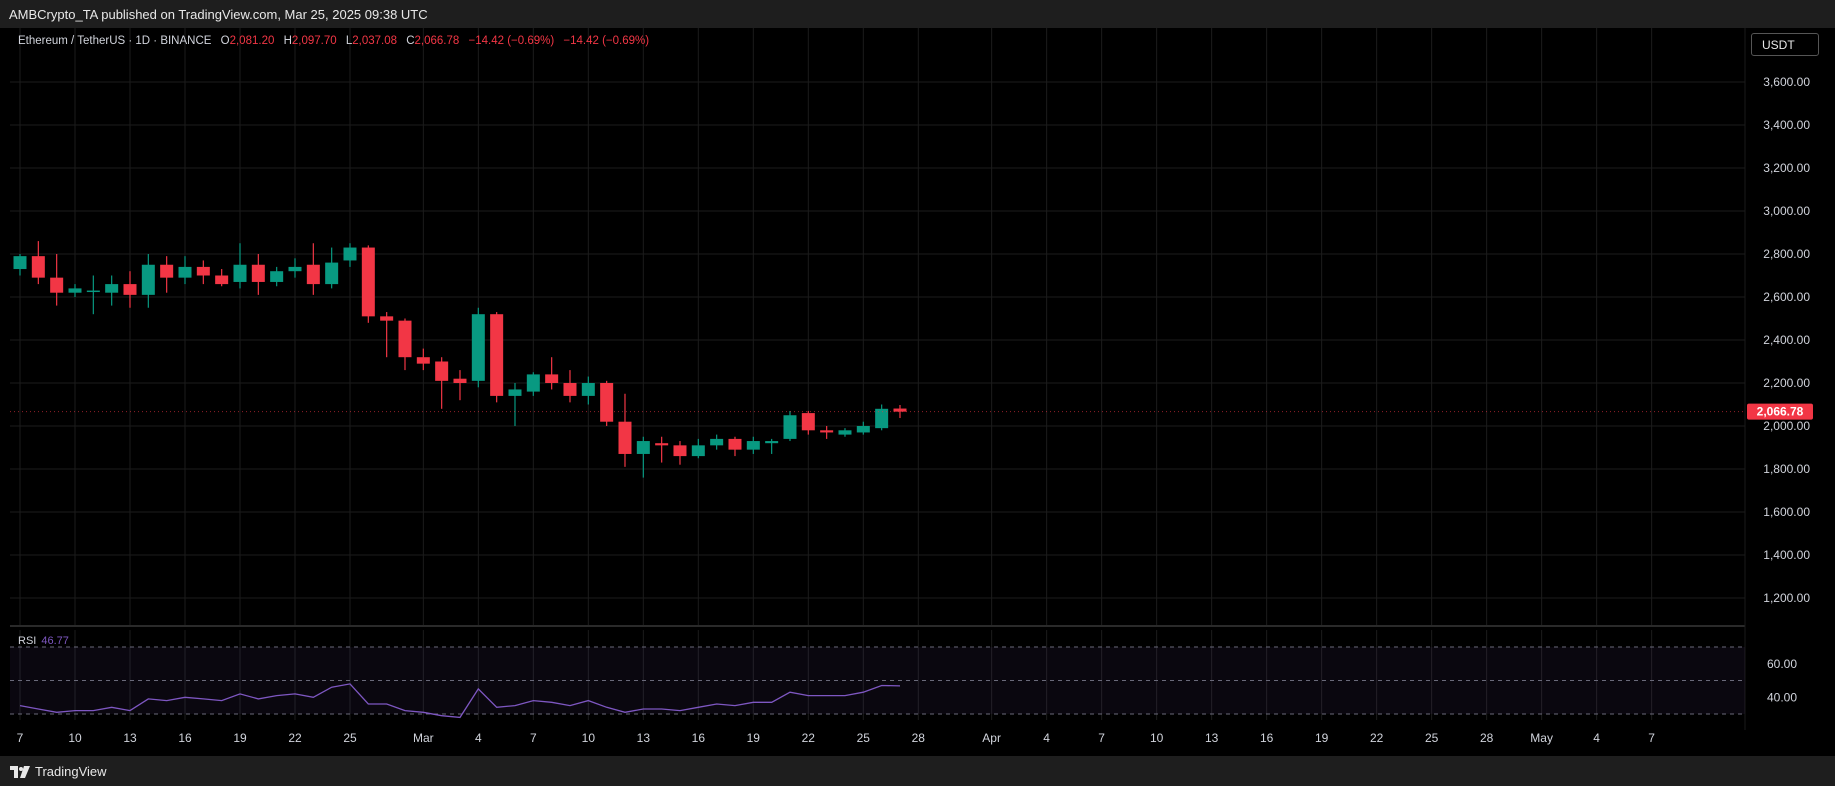 The height and width of the screenshot is (786, 1835). Describe the element at coordinates (1786, 168) in the screenshot. I see `price-tick-label: 3,200.00` at that location.